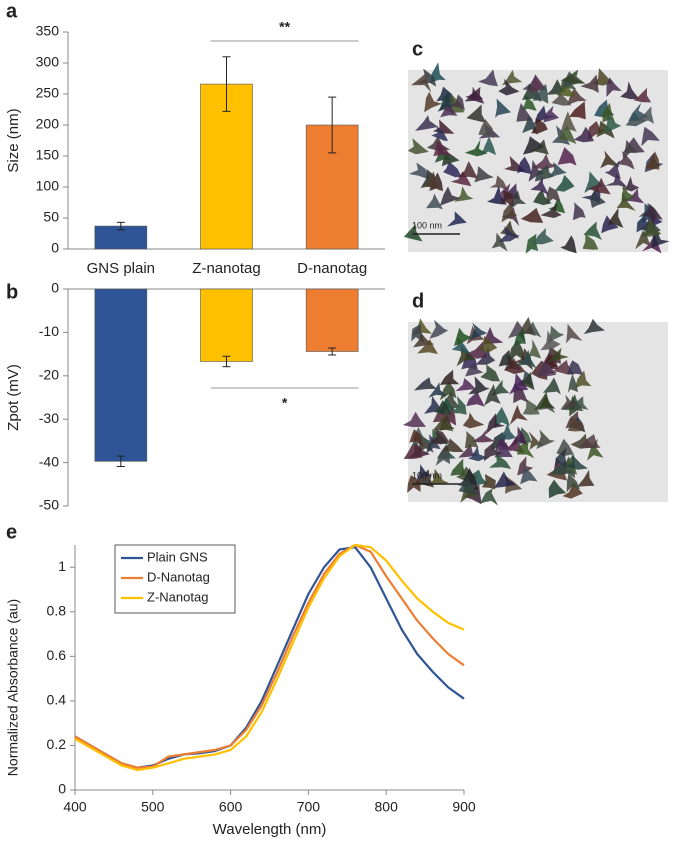 This screenshot has width=675, height=846. I want to click on x-tick-label: GNS plain, so click(121, 268).